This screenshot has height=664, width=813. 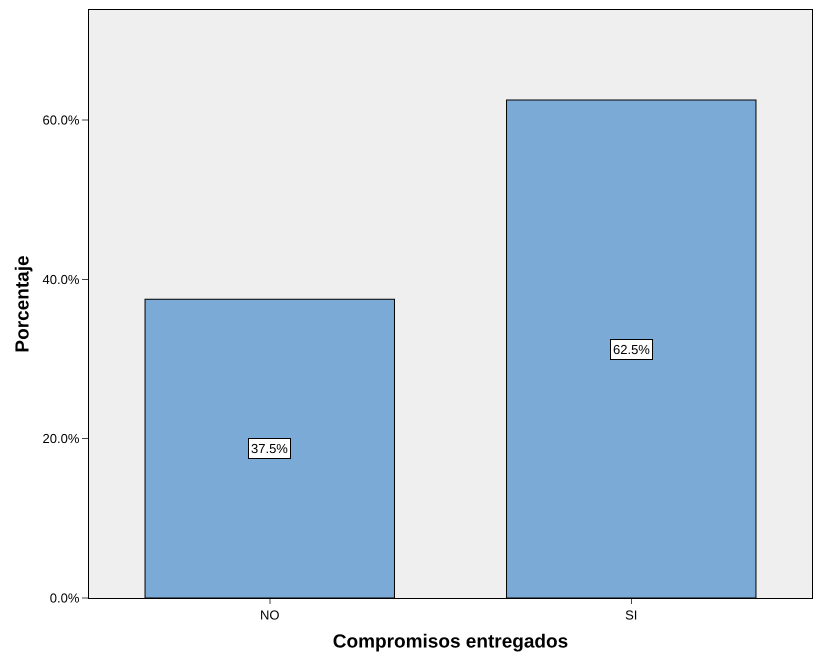 What do you see at coordinates (61, 438) in the screenshot?
I see `y-tick-label: 20.0%` at bounding box center [61, 438].